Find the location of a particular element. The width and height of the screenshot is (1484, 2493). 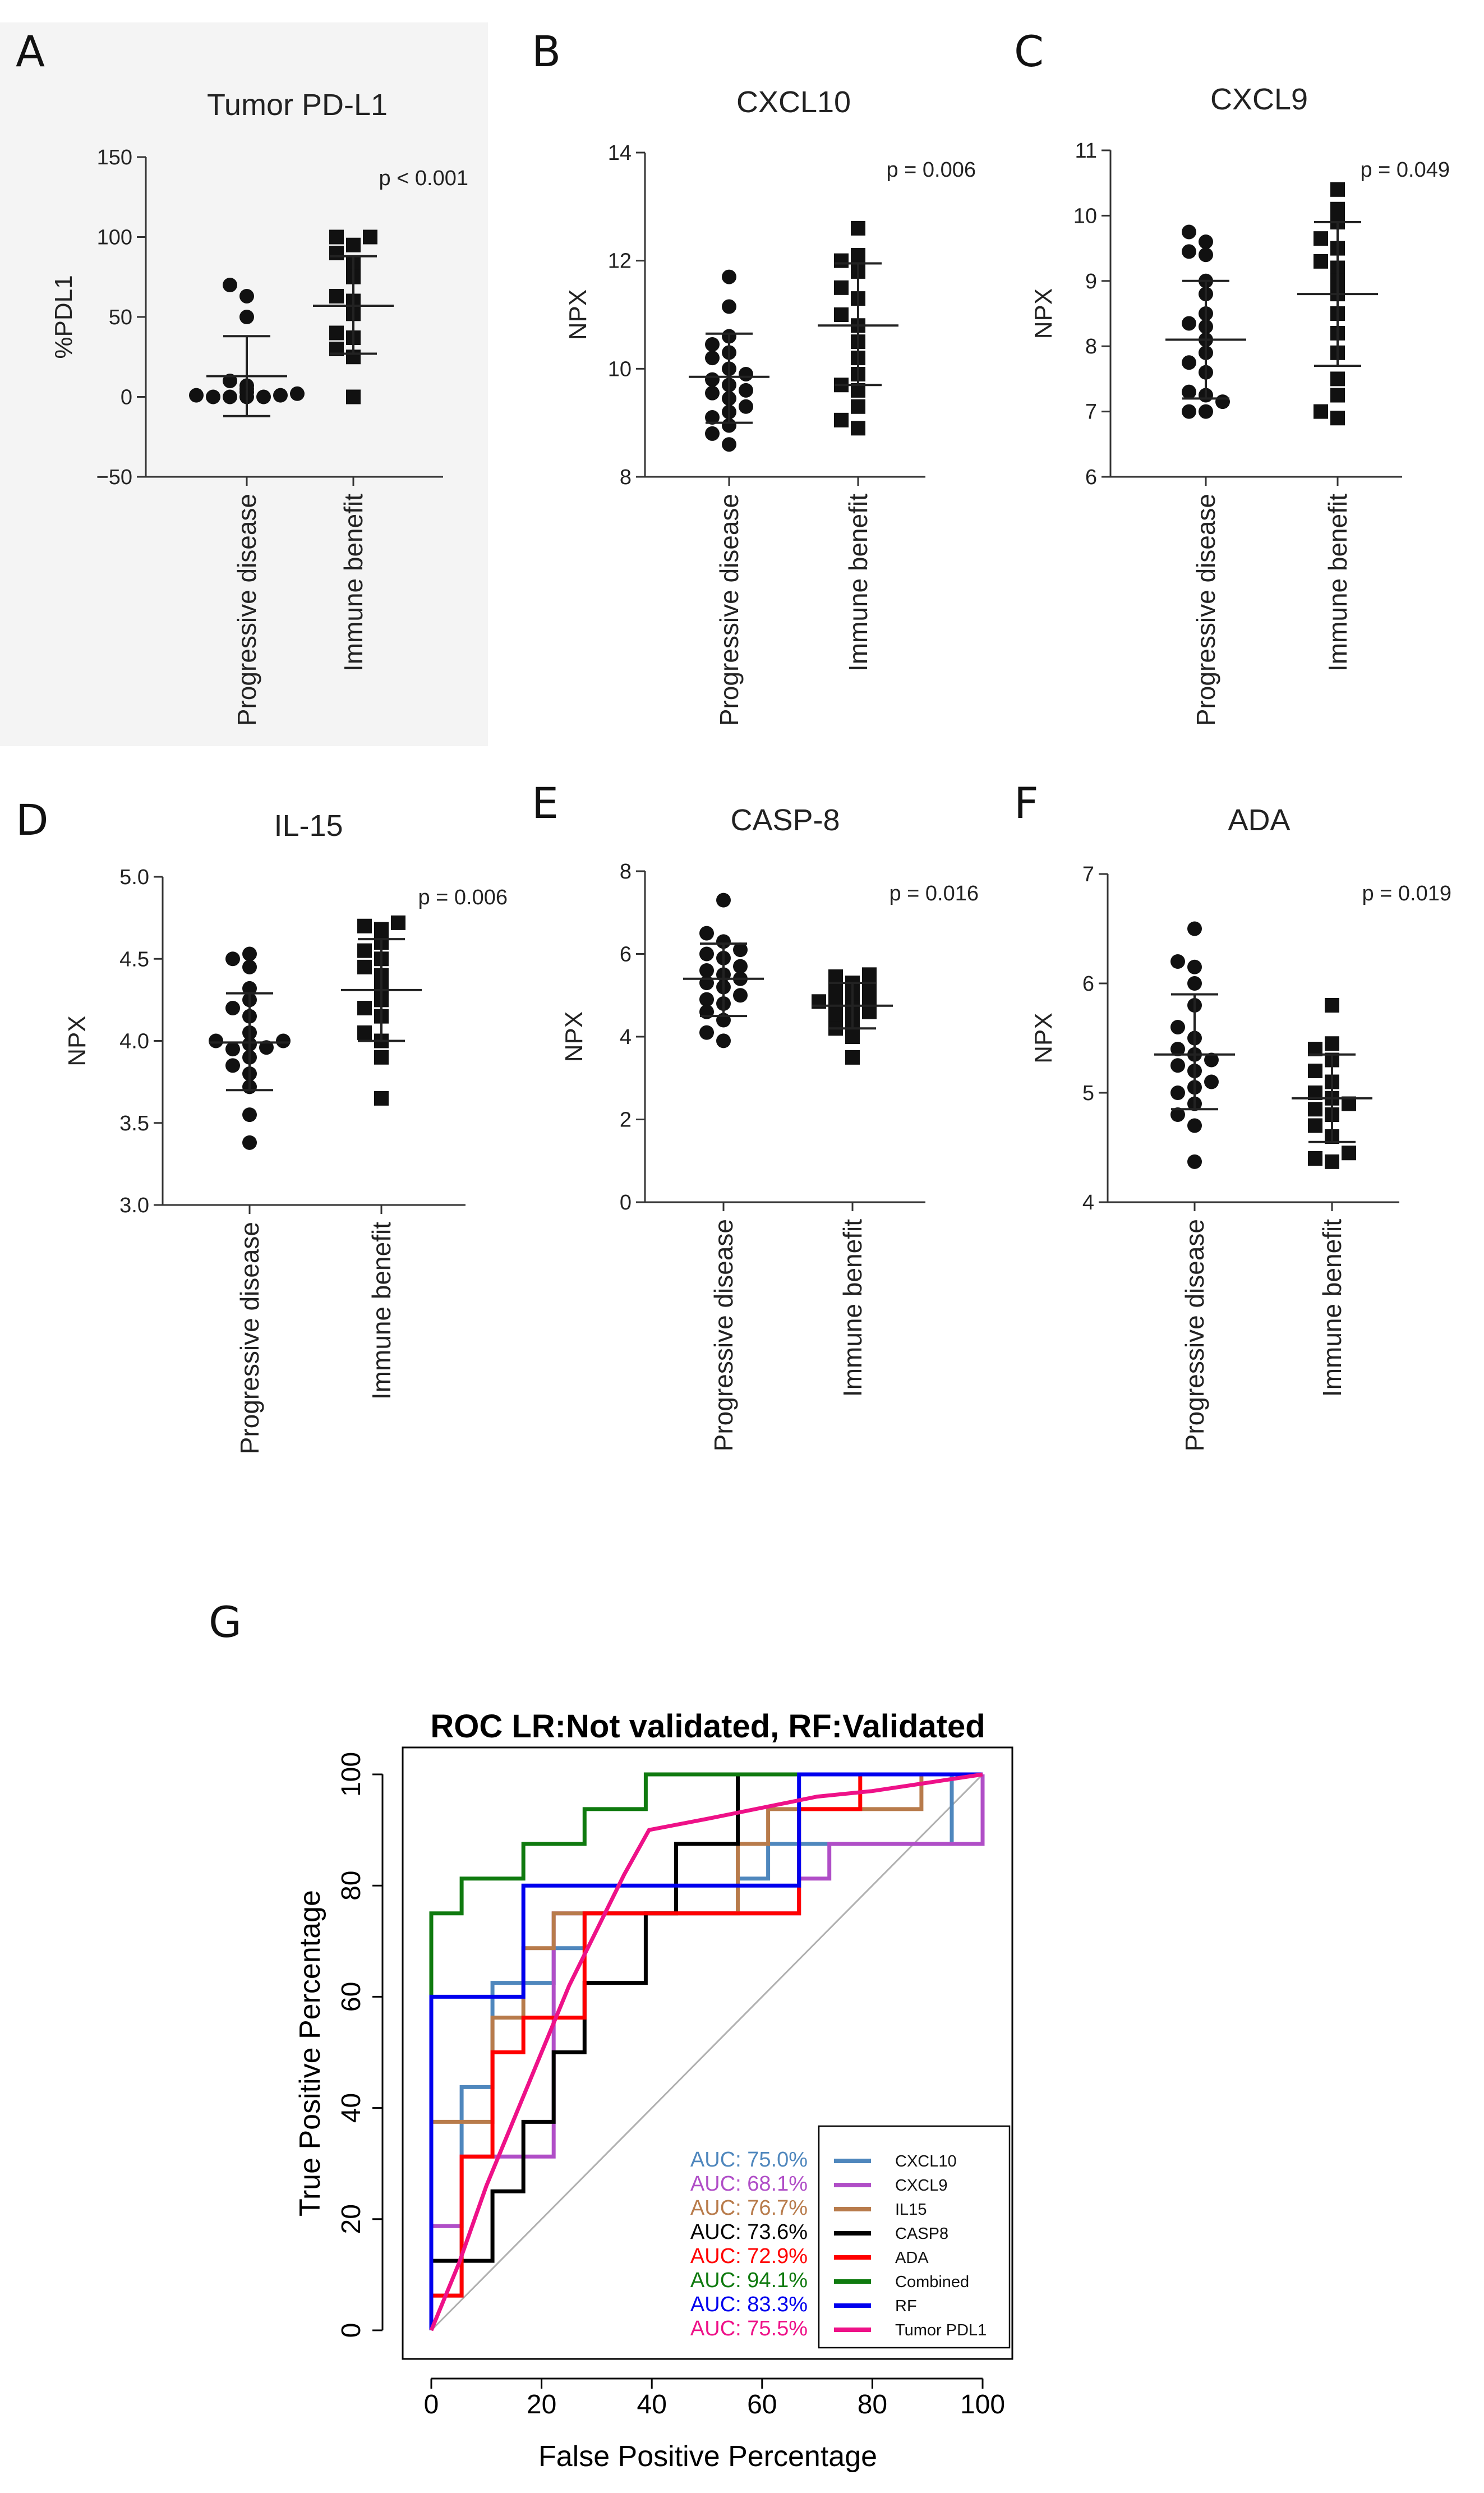

roc-curve-combined is located at coordinates (706, 2051).